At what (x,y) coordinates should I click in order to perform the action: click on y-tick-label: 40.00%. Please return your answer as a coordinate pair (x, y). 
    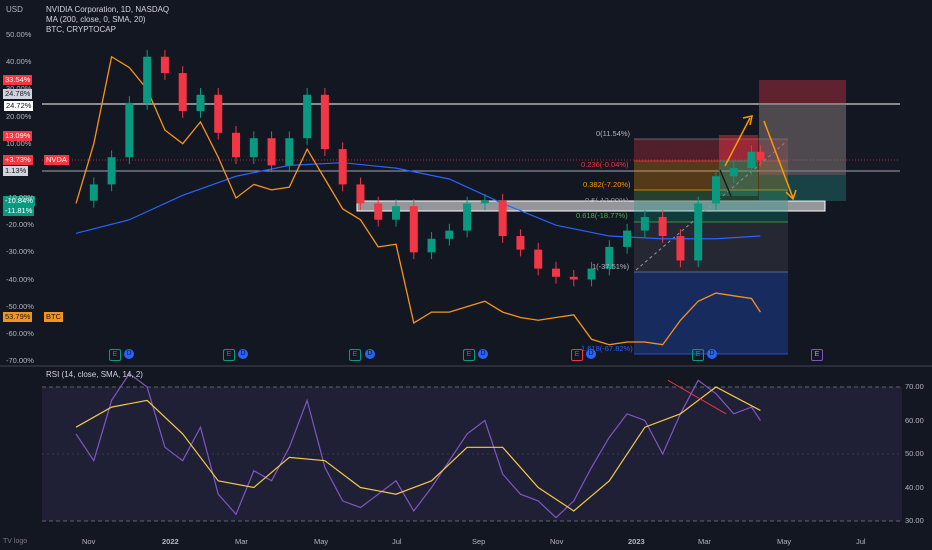
    Looking at the image, I should click on (19, 62).